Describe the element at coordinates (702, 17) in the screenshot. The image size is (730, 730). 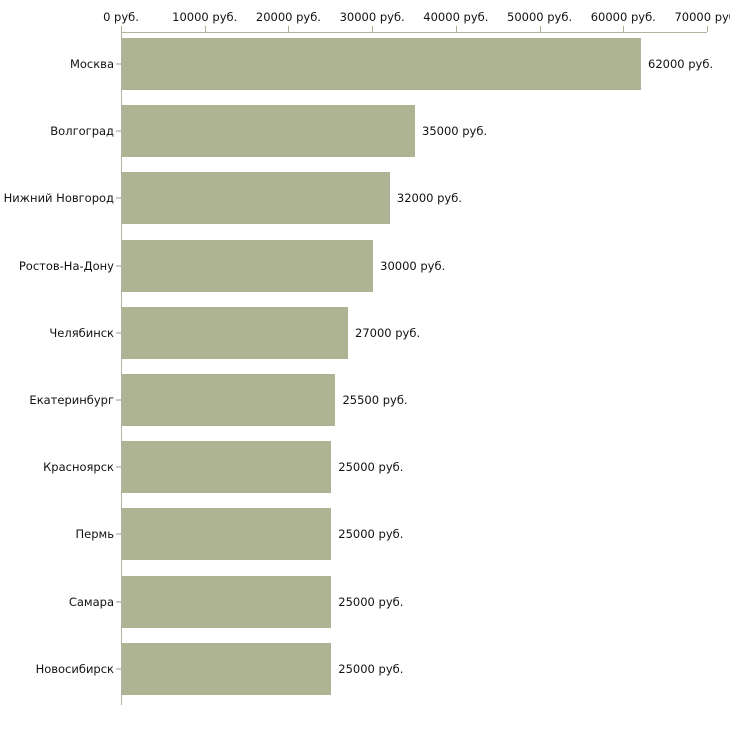
I see `x-axis-tick-label: 70000 руб.` at that location.